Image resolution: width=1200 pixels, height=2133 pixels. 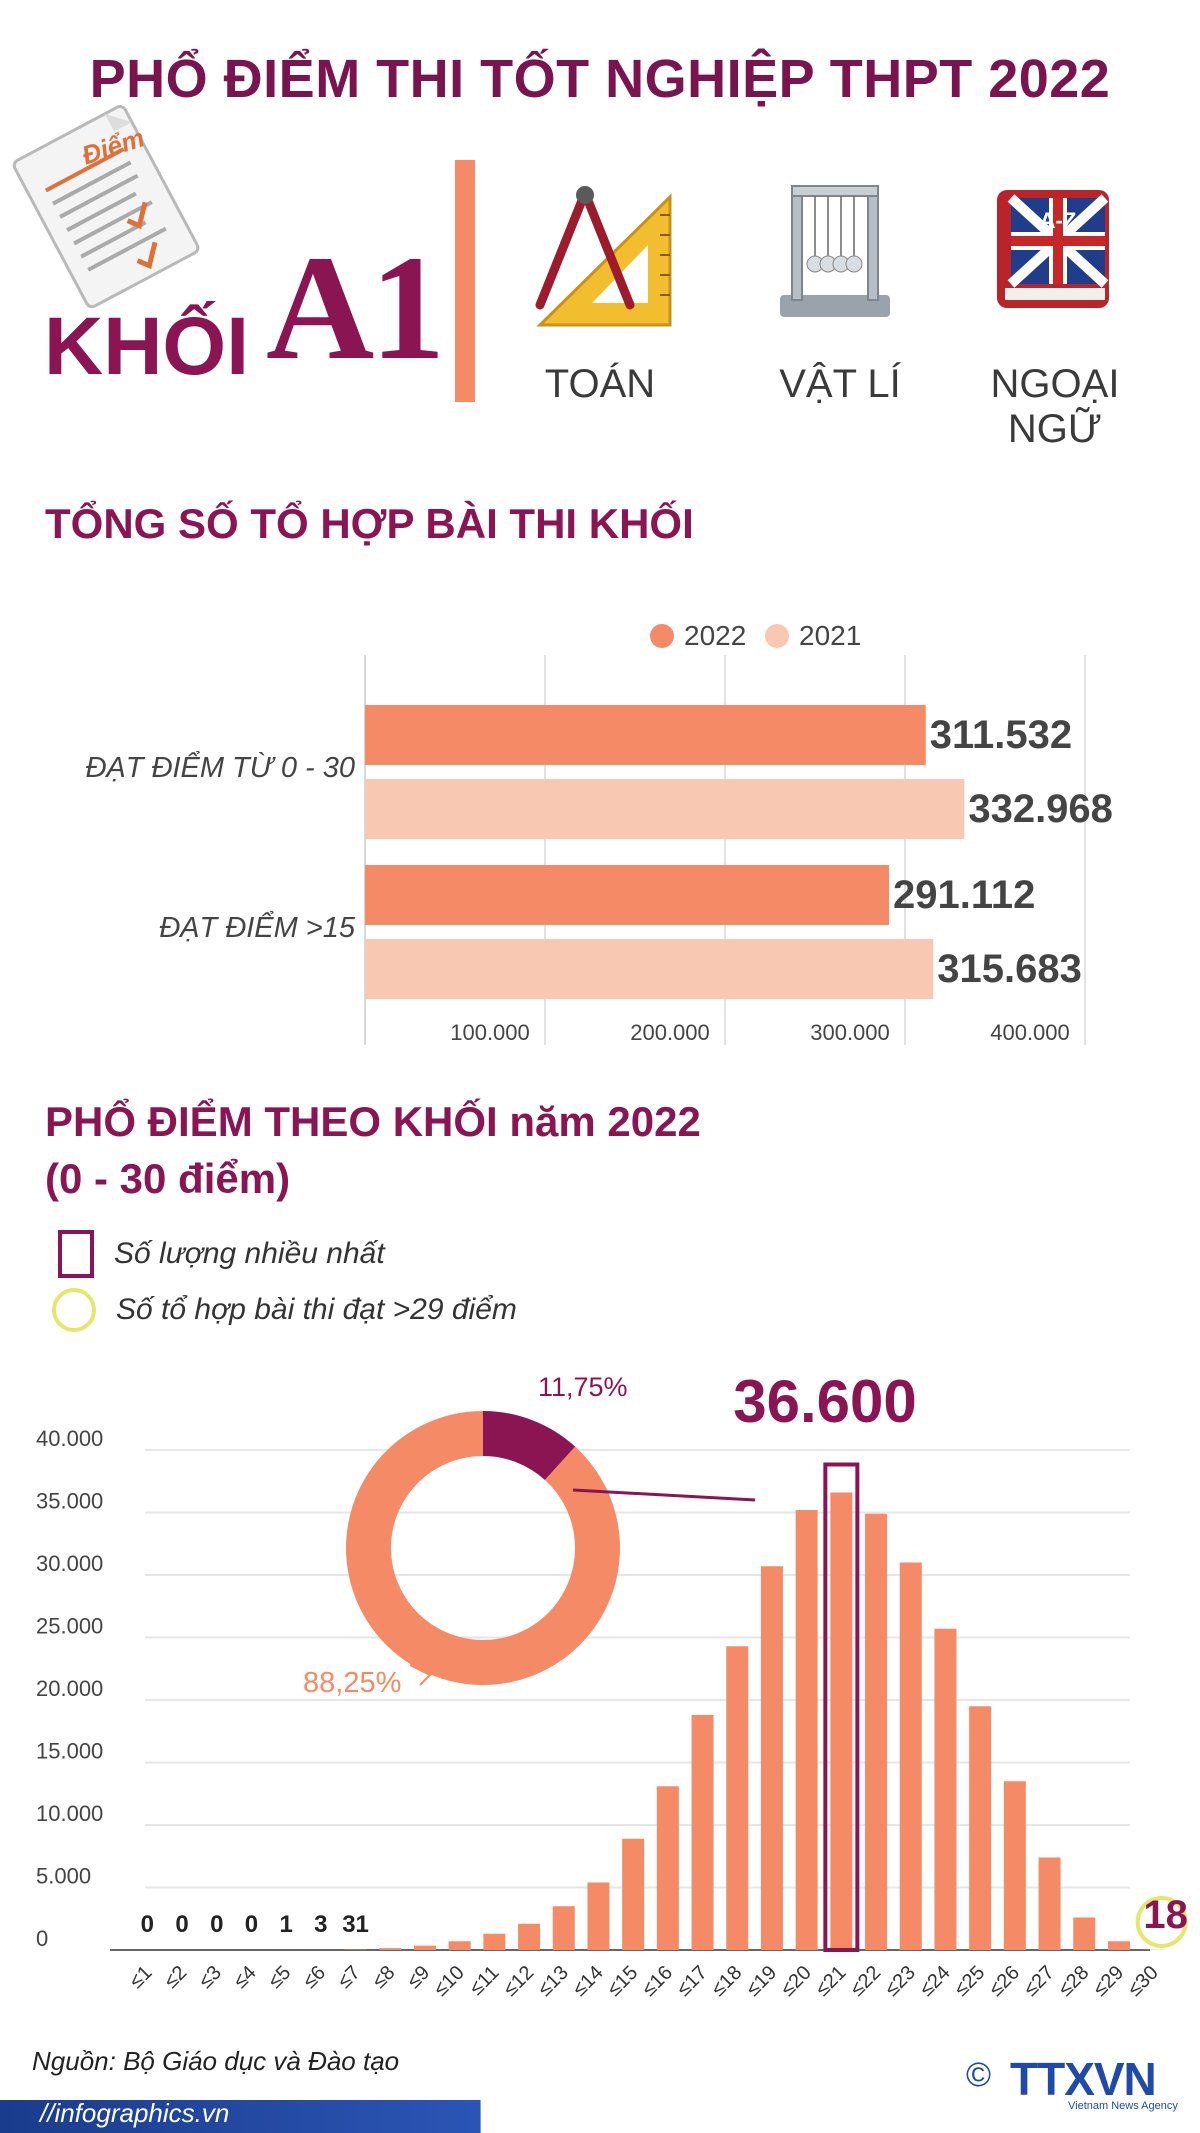 What do you see at coordinates (320, 1924) in the screenshot?
I see `dist-small-value-label: 3` at bounding box center [320, 1924].